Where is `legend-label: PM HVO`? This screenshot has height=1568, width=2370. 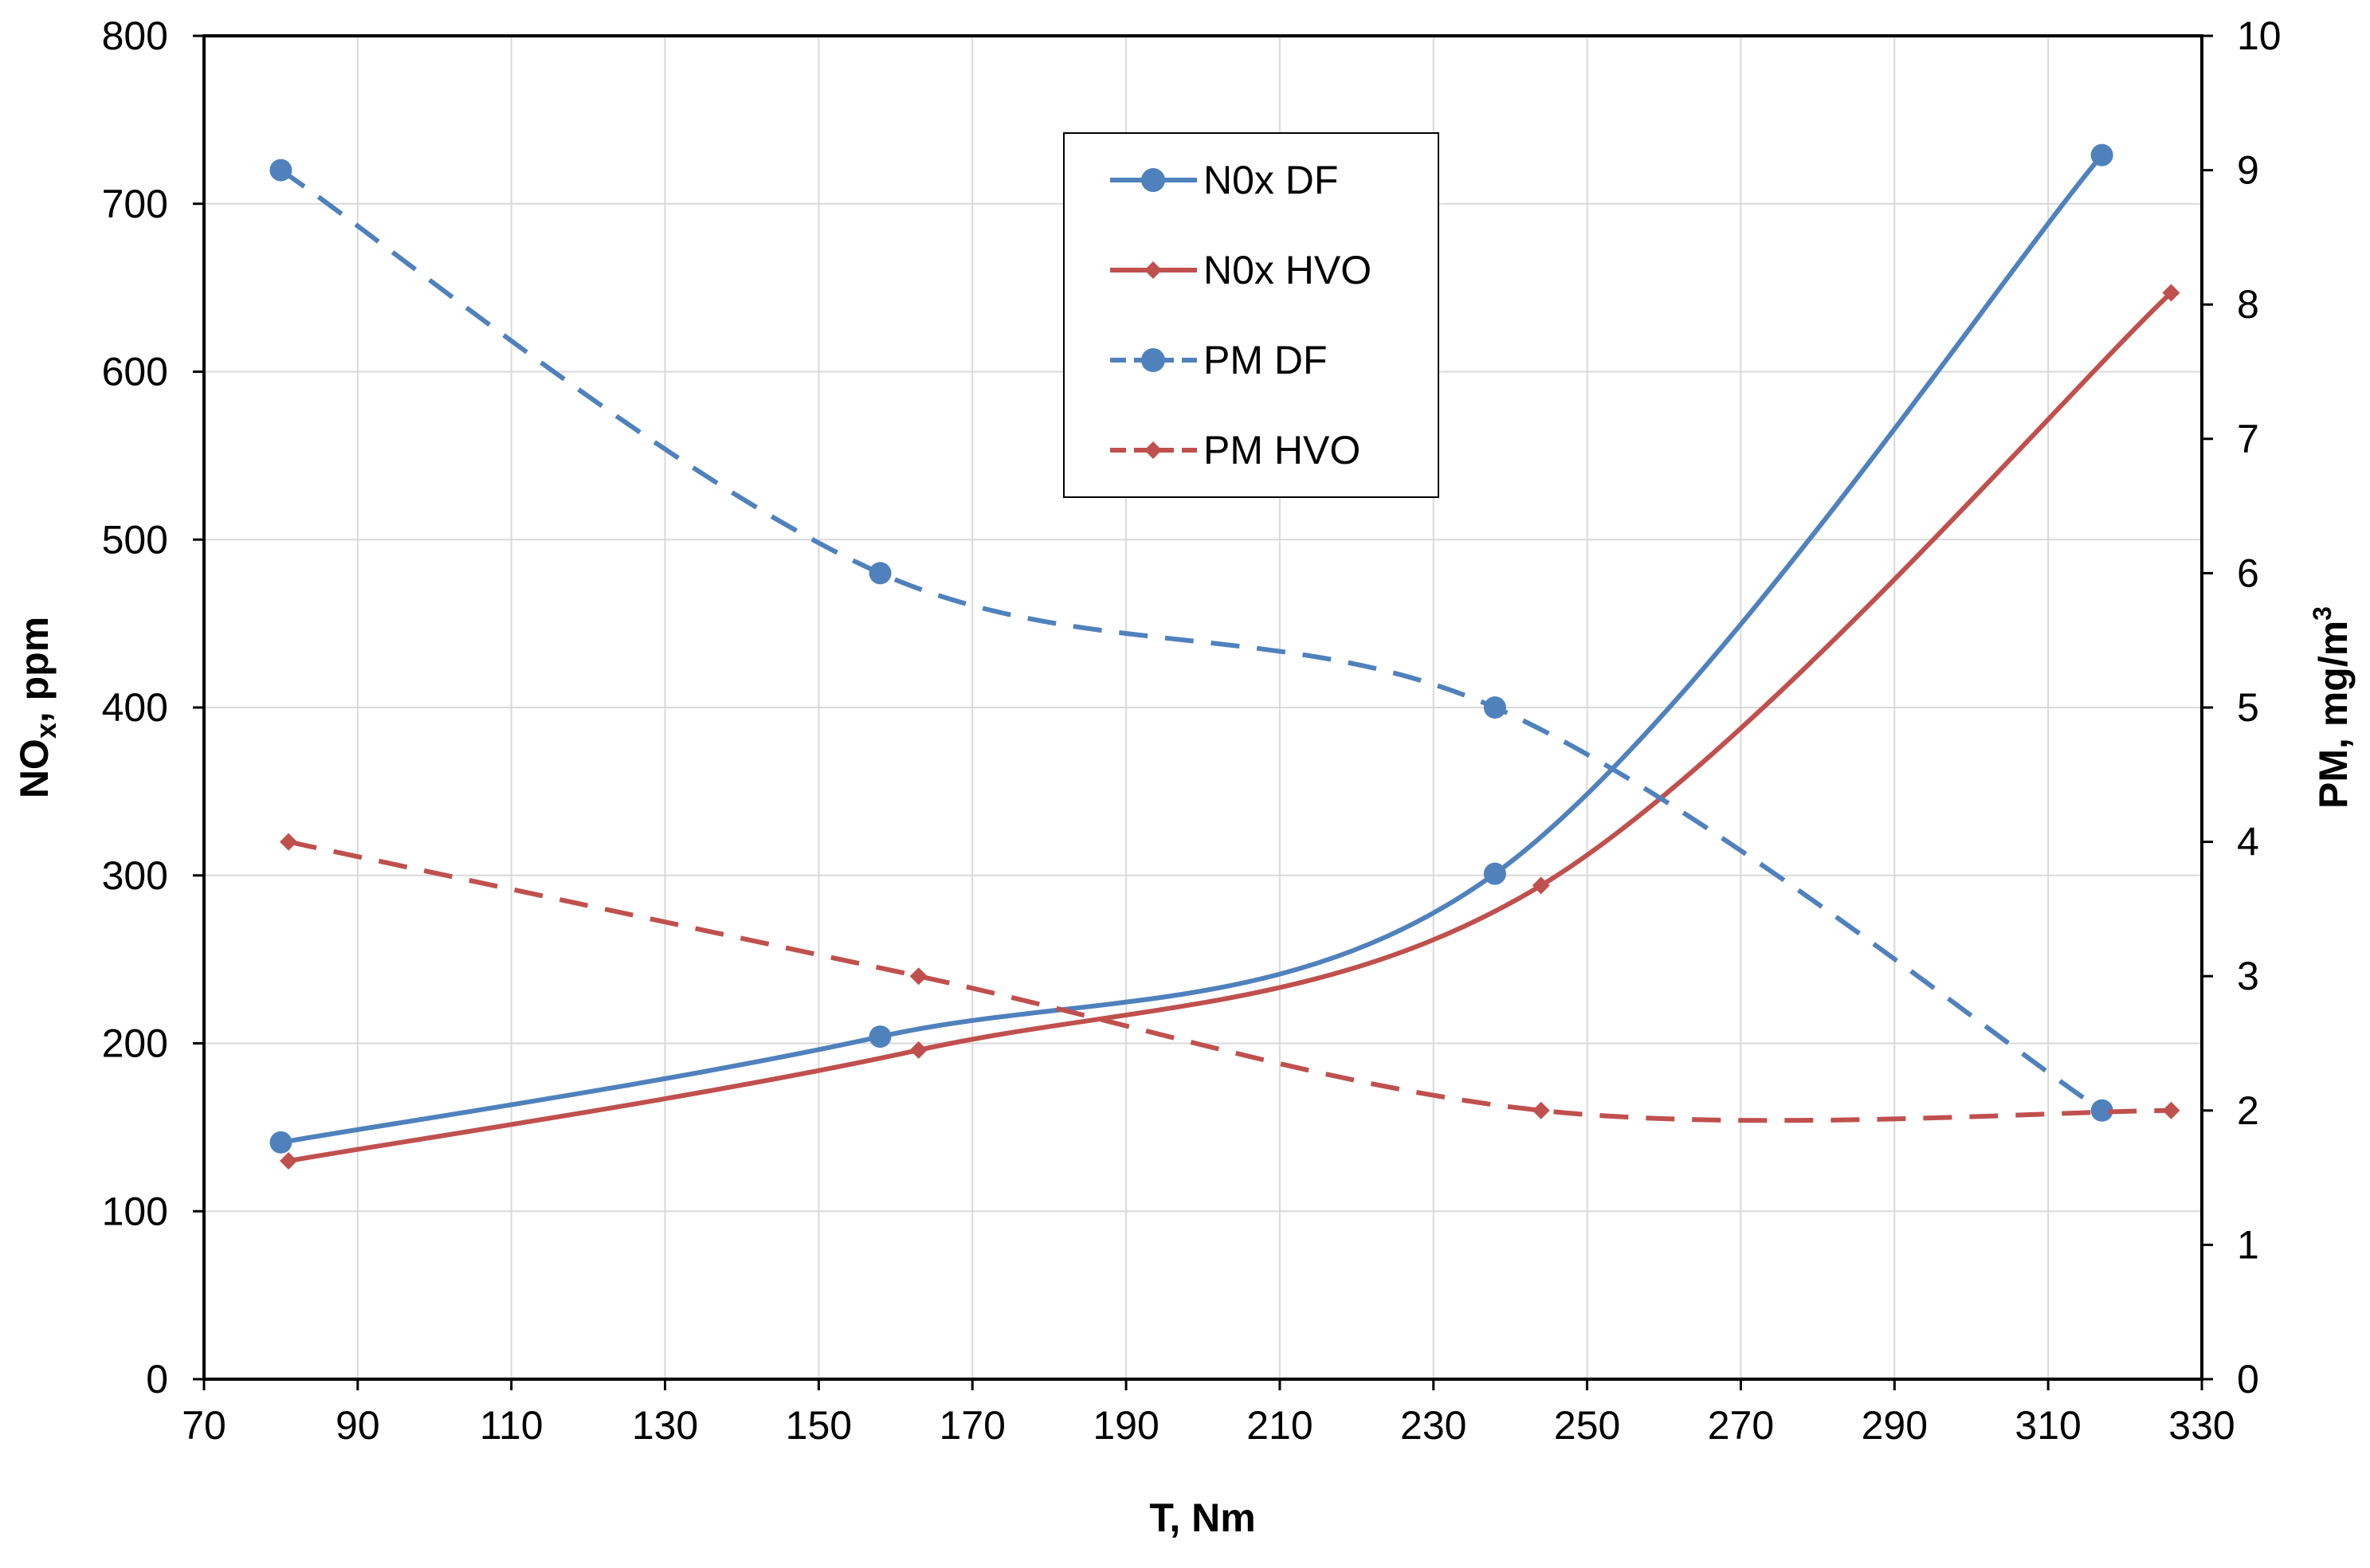 legend-label: PM HVO is located at coordinates (1281, 450).